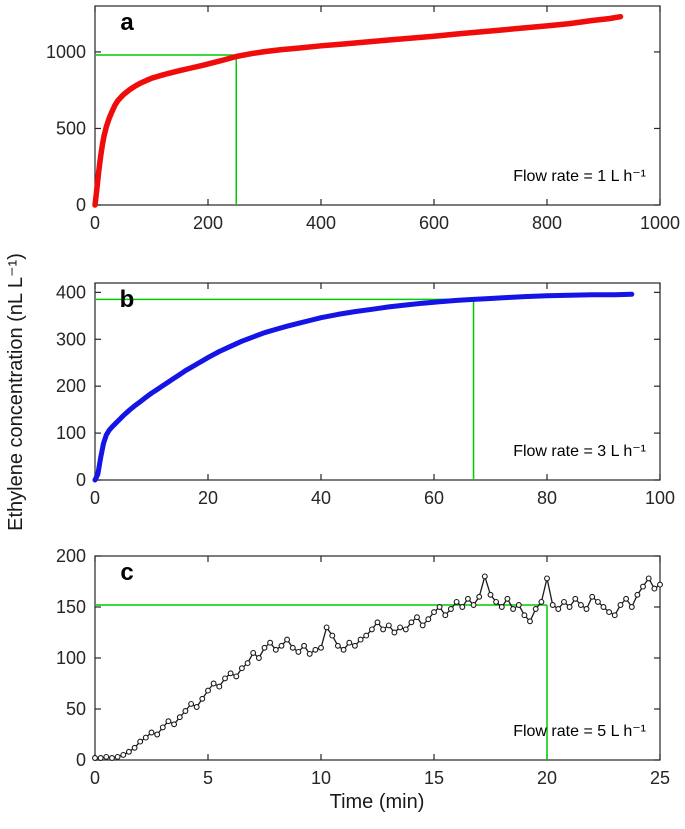 Image resolution: width=685 pixels, height=829 pixels. Describe the element at coordinates (321, 223) in the screenshot. I see `x-tick-label: 400` at that location.